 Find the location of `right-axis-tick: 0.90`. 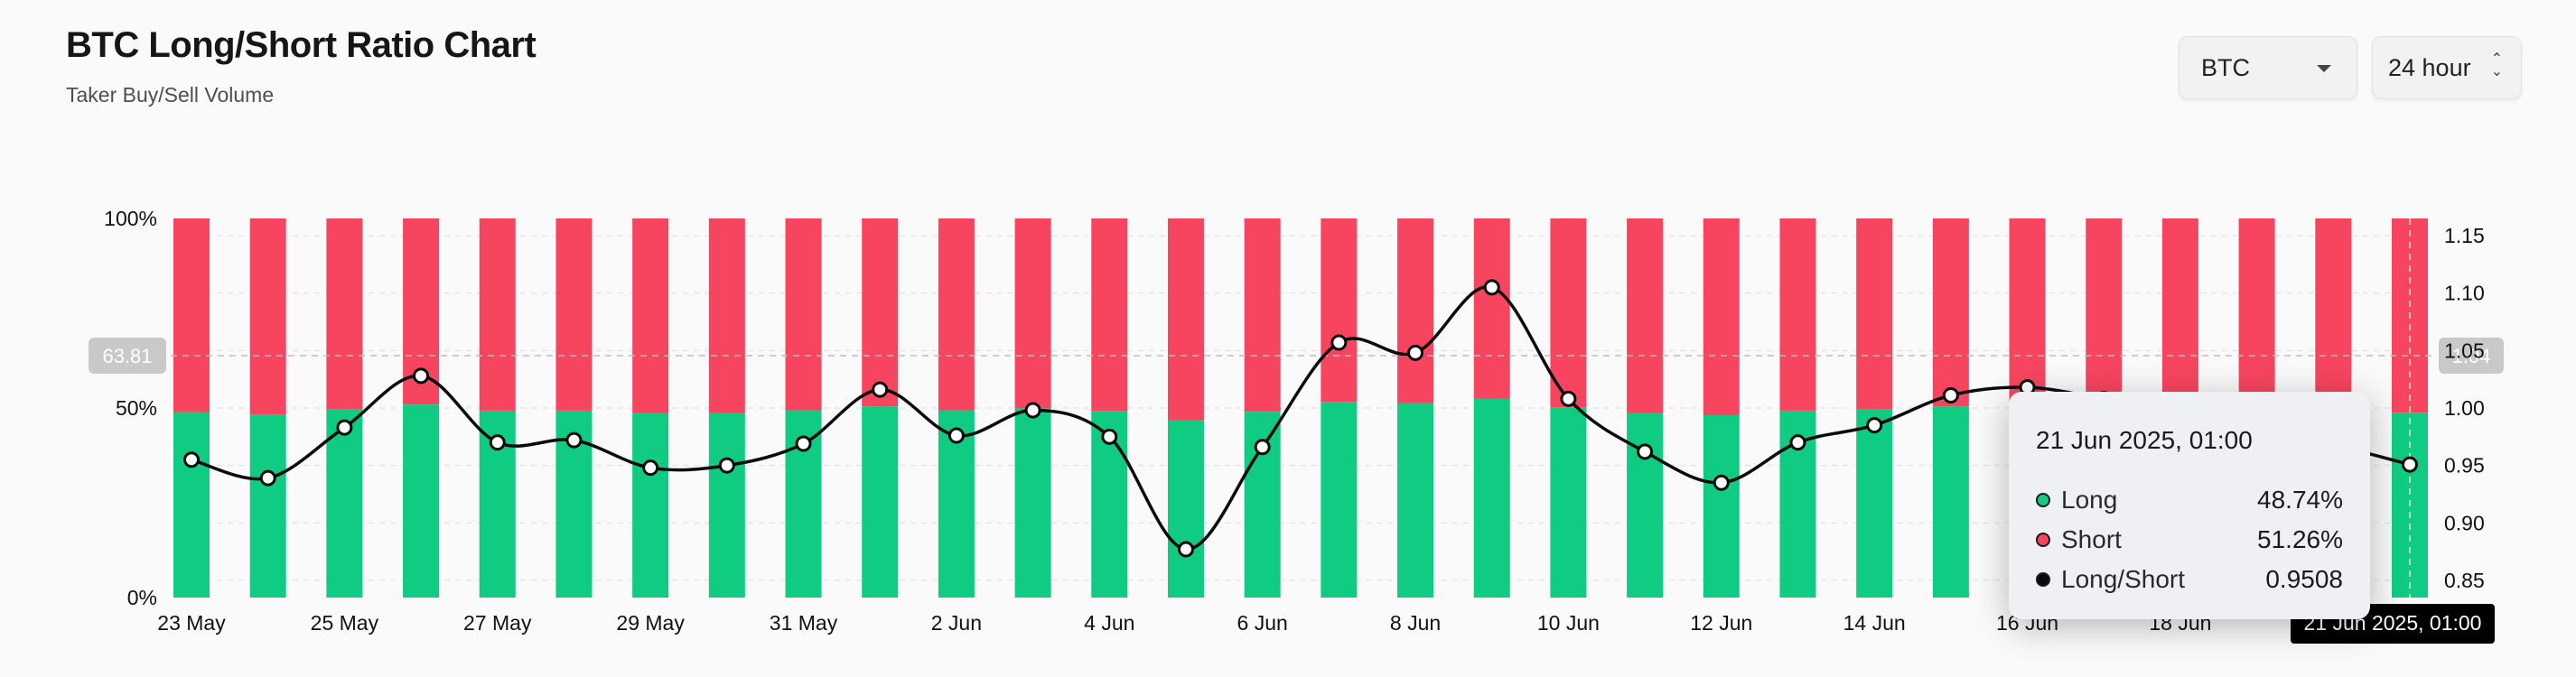

right-axis-tick: 0.90 is located at coordinates (2464, 522).